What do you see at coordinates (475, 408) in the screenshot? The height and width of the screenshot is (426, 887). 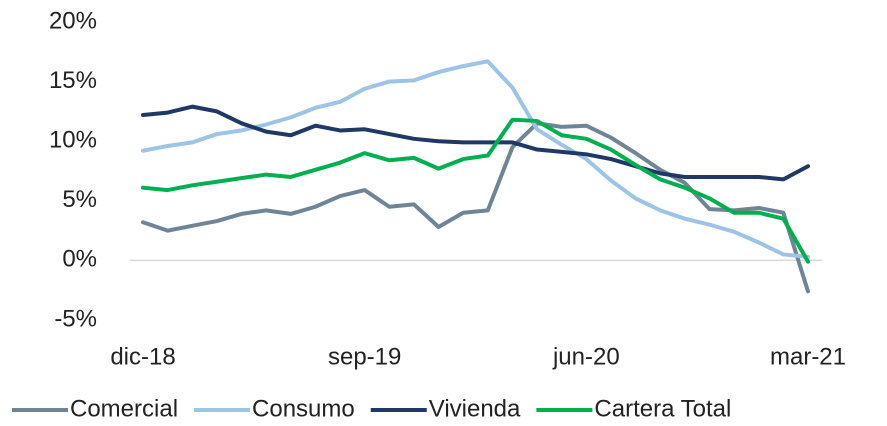 I see `legend-label: Vivienda` at bounding box center [475, 408].